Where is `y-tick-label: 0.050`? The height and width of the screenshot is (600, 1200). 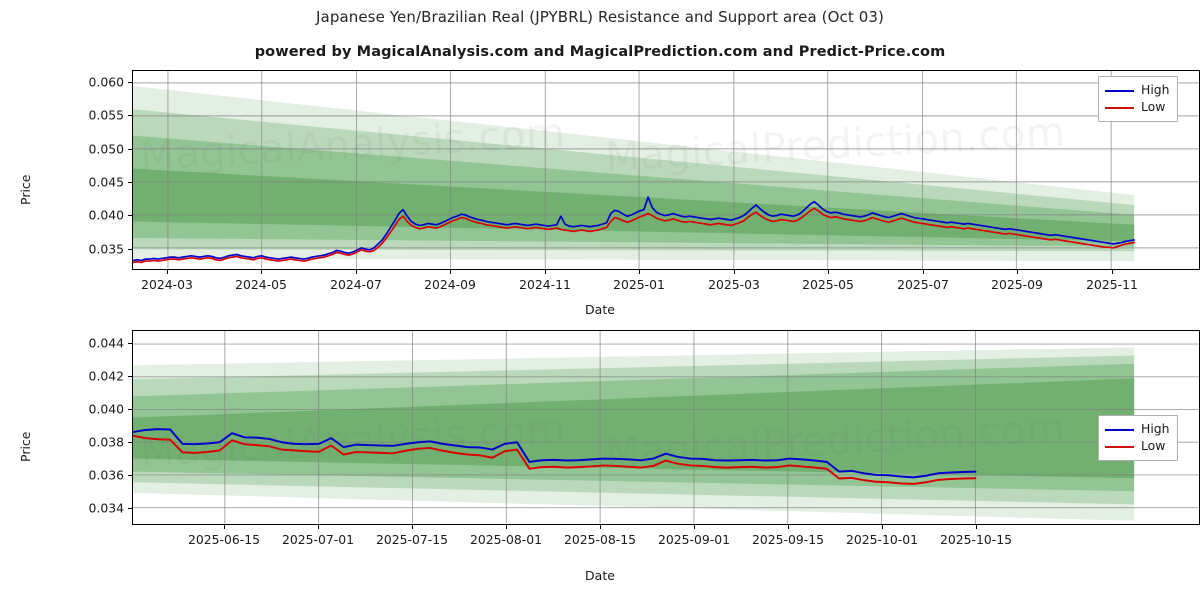 y-tick-label: 0.050 is located at coordinates (106, 149).